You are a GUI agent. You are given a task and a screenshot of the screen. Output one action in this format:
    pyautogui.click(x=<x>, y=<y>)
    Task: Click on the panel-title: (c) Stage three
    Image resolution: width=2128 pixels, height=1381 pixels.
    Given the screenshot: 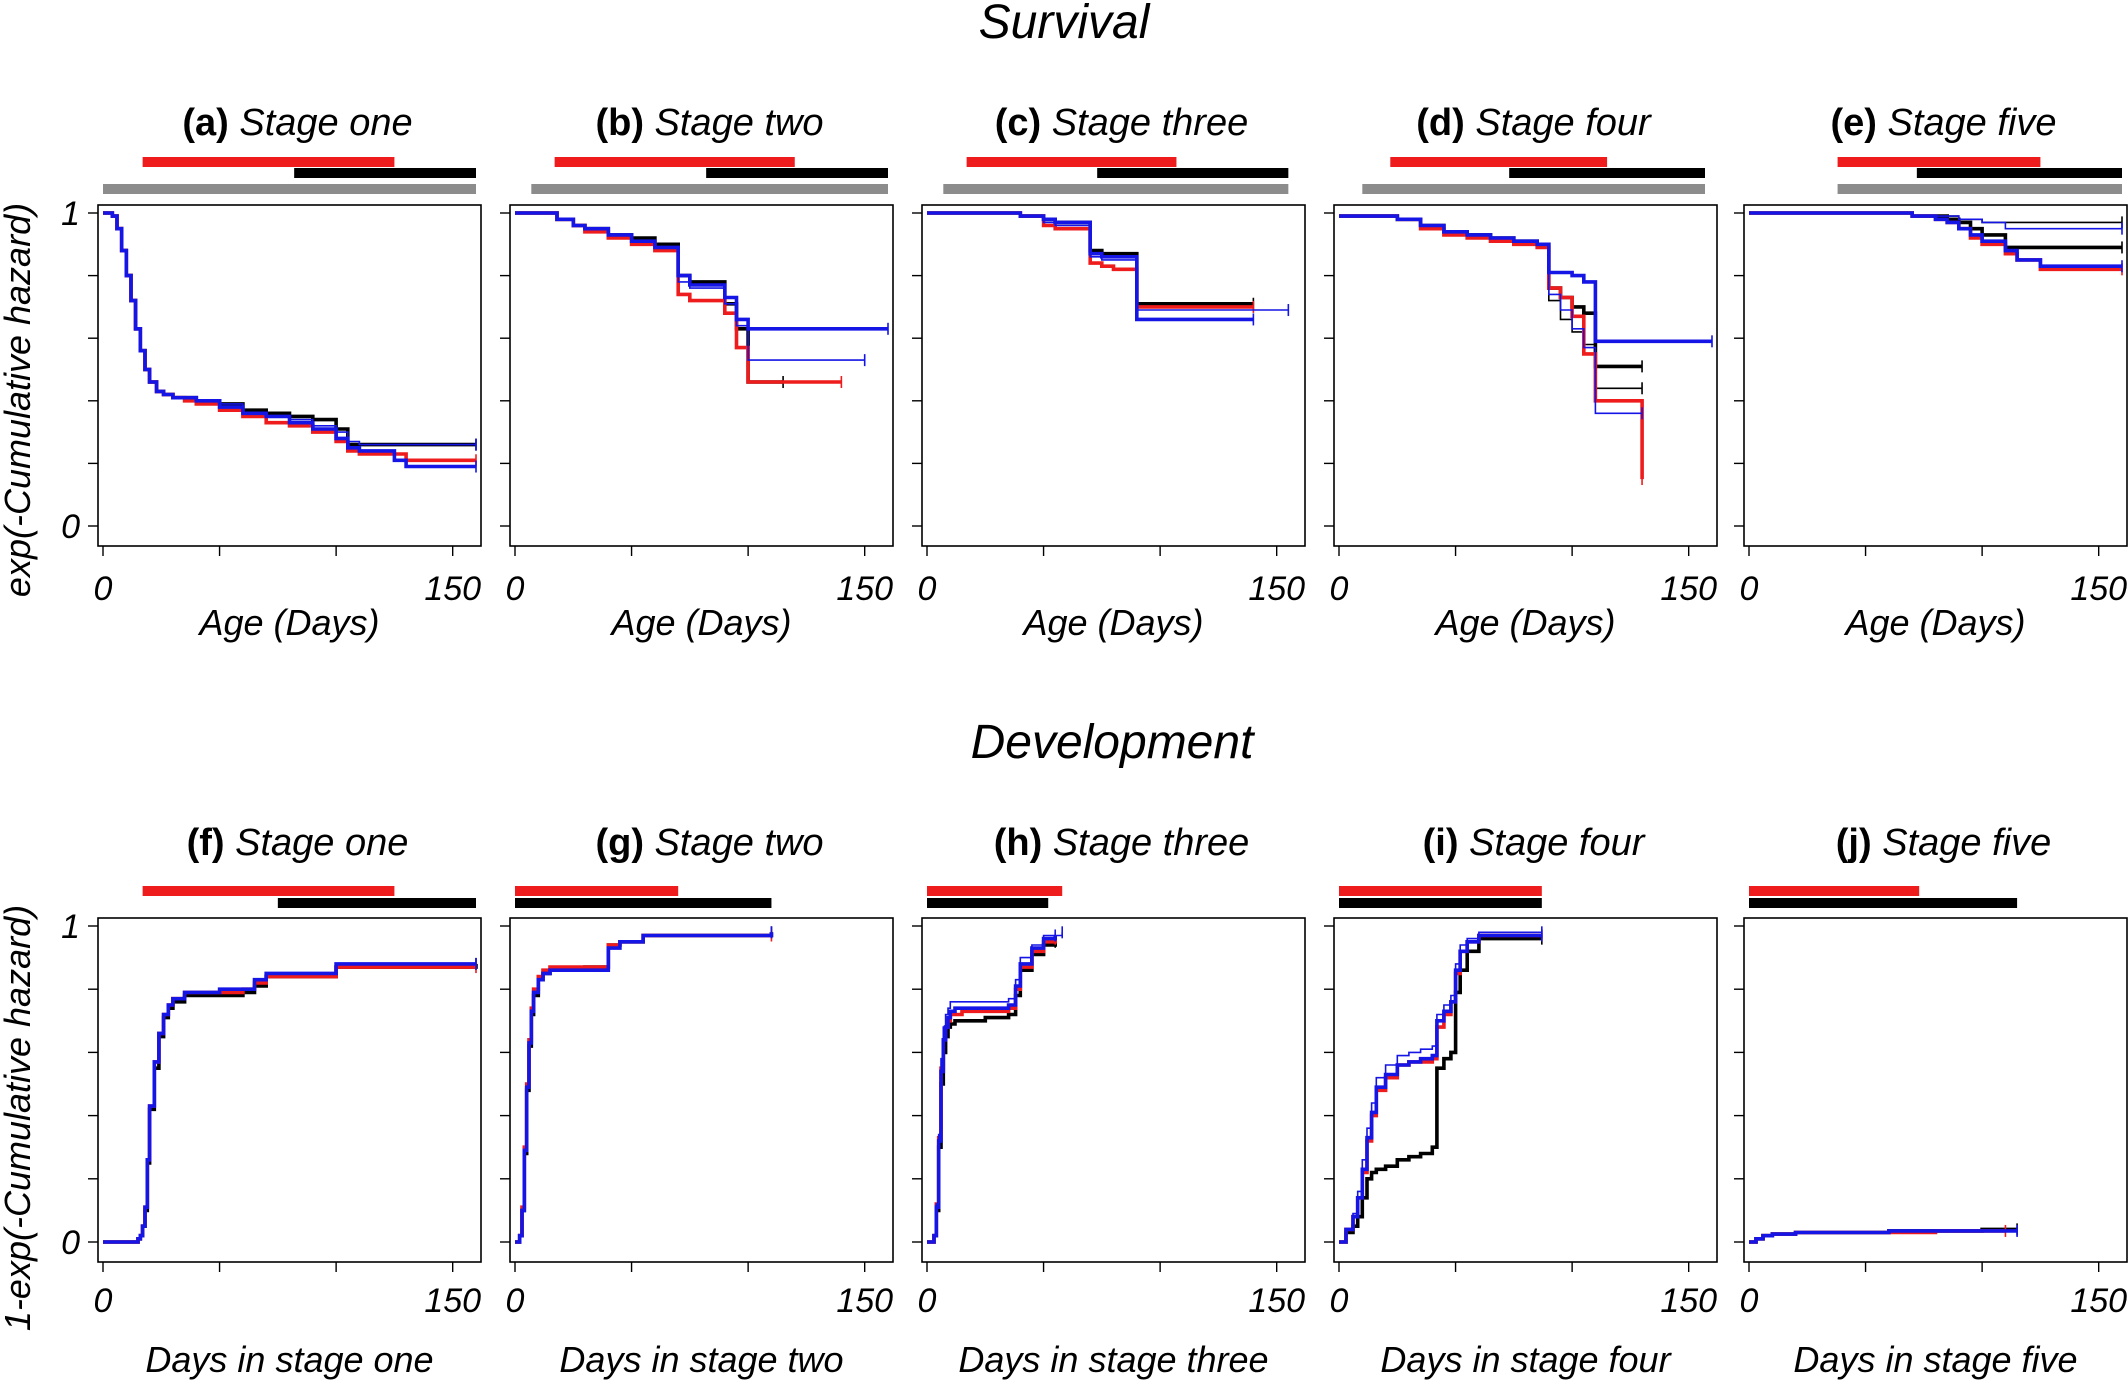 What is the action you would take?
    pyautogui.click(x=1121, y=123)
    